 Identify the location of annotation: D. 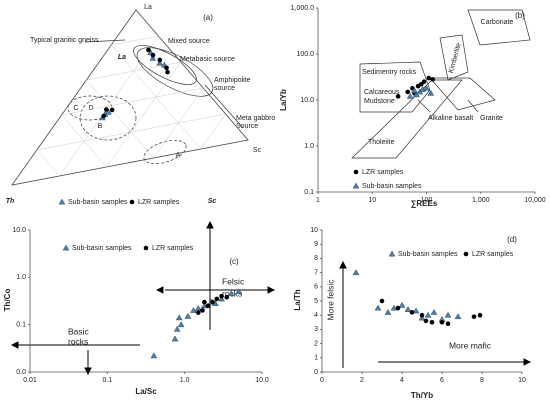
(90, 108).